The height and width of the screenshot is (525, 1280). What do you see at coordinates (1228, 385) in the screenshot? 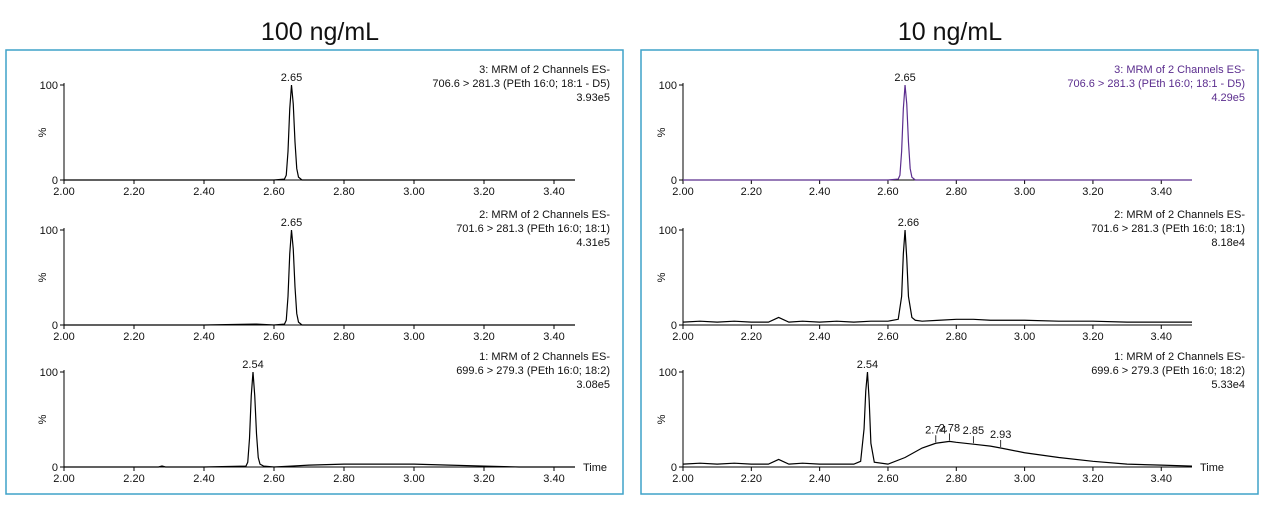
I see `trace-intensity: 5.33e4` at bounding box center [1228, 385].